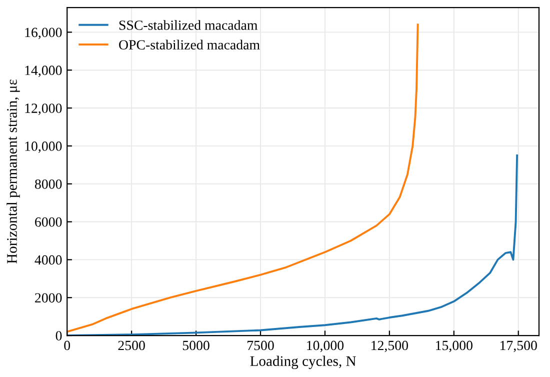 The height and width of the screenshot is (377, 550). I want to click on y-tick-label: 10,000, so click(43, 147).